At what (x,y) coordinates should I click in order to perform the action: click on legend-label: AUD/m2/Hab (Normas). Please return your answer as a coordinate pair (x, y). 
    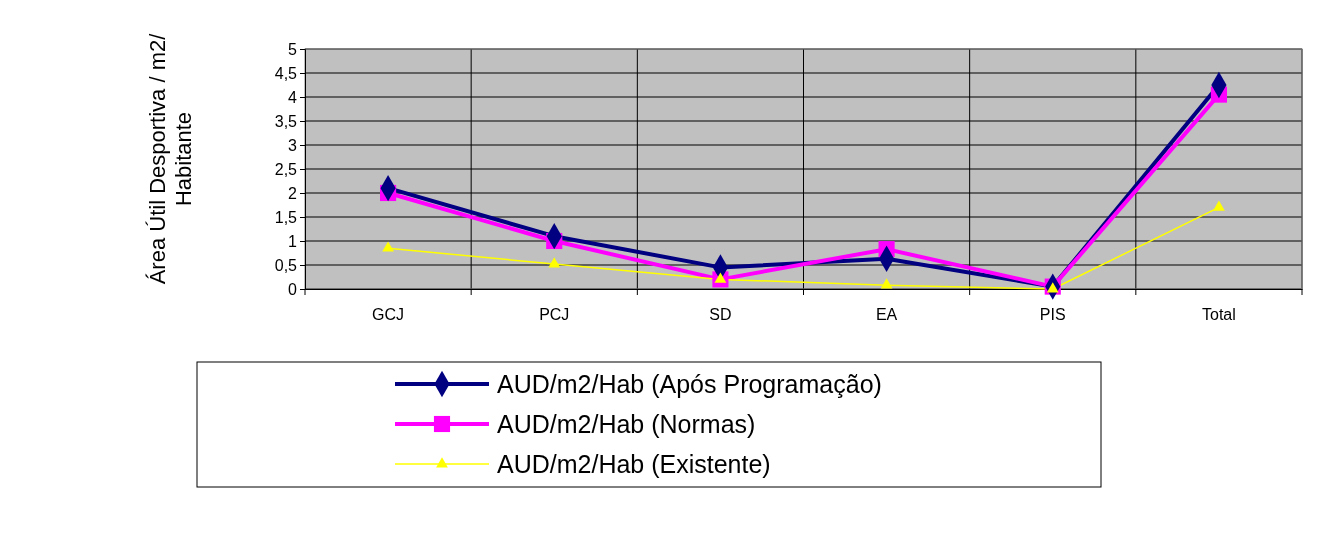
    Looking at the image, I should click on (626, 424).